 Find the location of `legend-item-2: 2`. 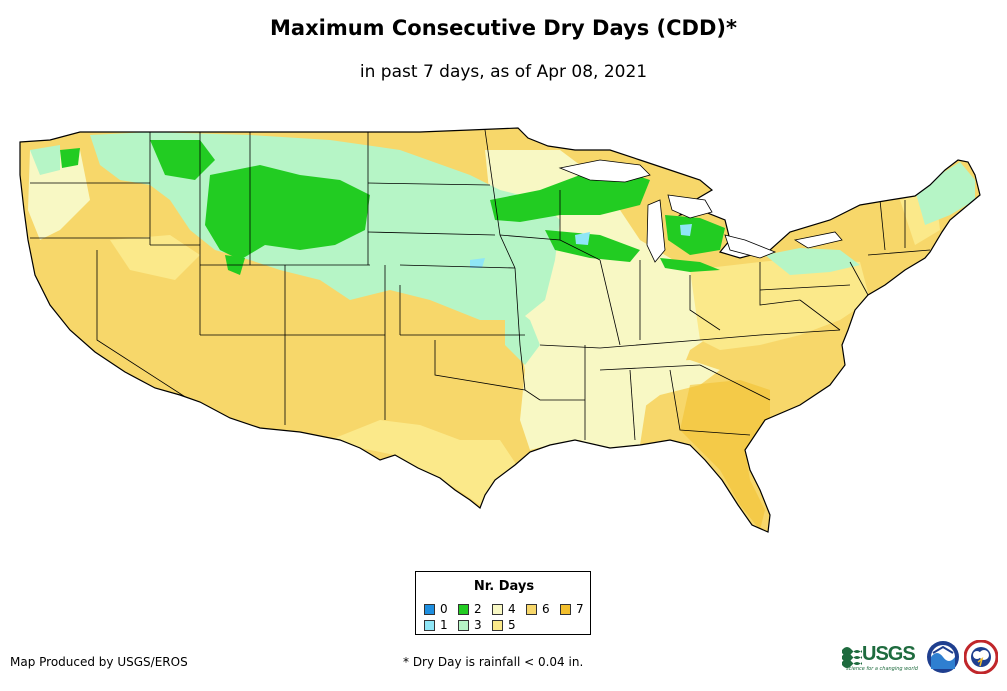

legend-item-2: 2 is located at coordinates (470, 609).